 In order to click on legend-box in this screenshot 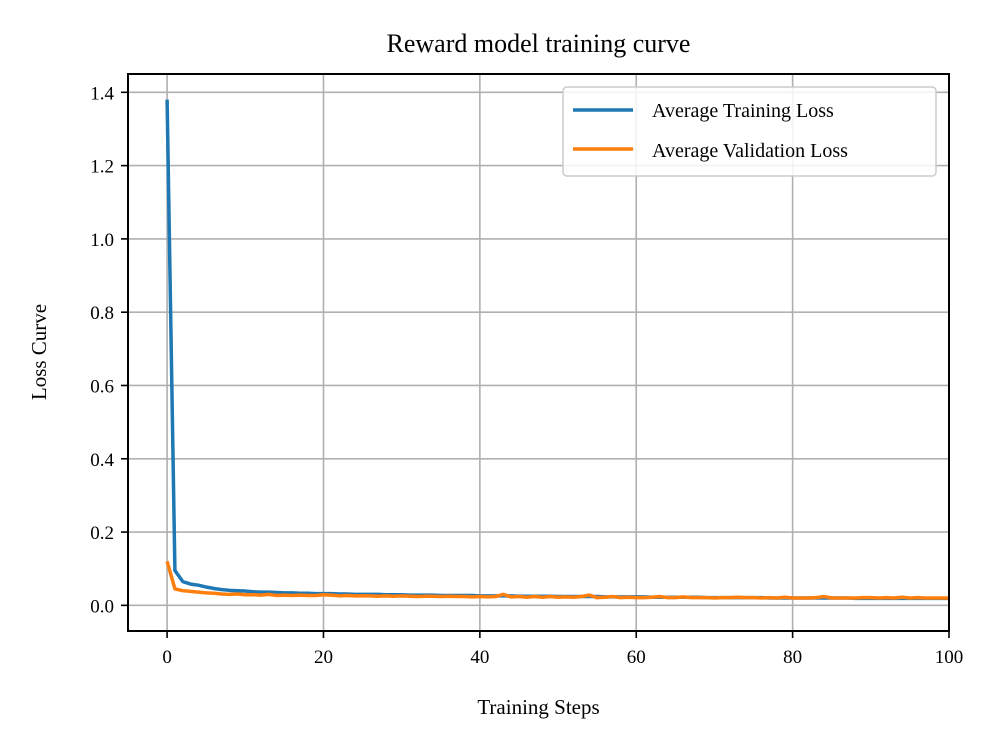, I will do `click(749, 131)`.